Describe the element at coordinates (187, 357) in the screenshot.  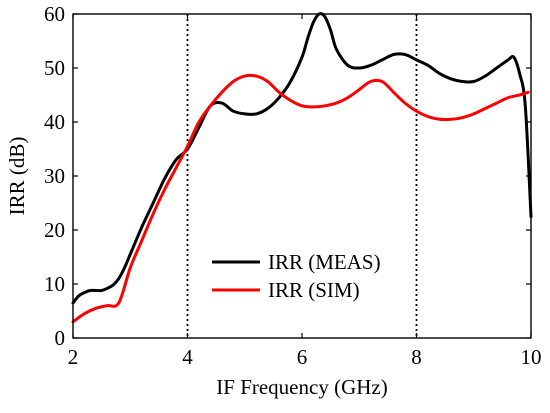
I see `x-tick-label: 4` at that location.